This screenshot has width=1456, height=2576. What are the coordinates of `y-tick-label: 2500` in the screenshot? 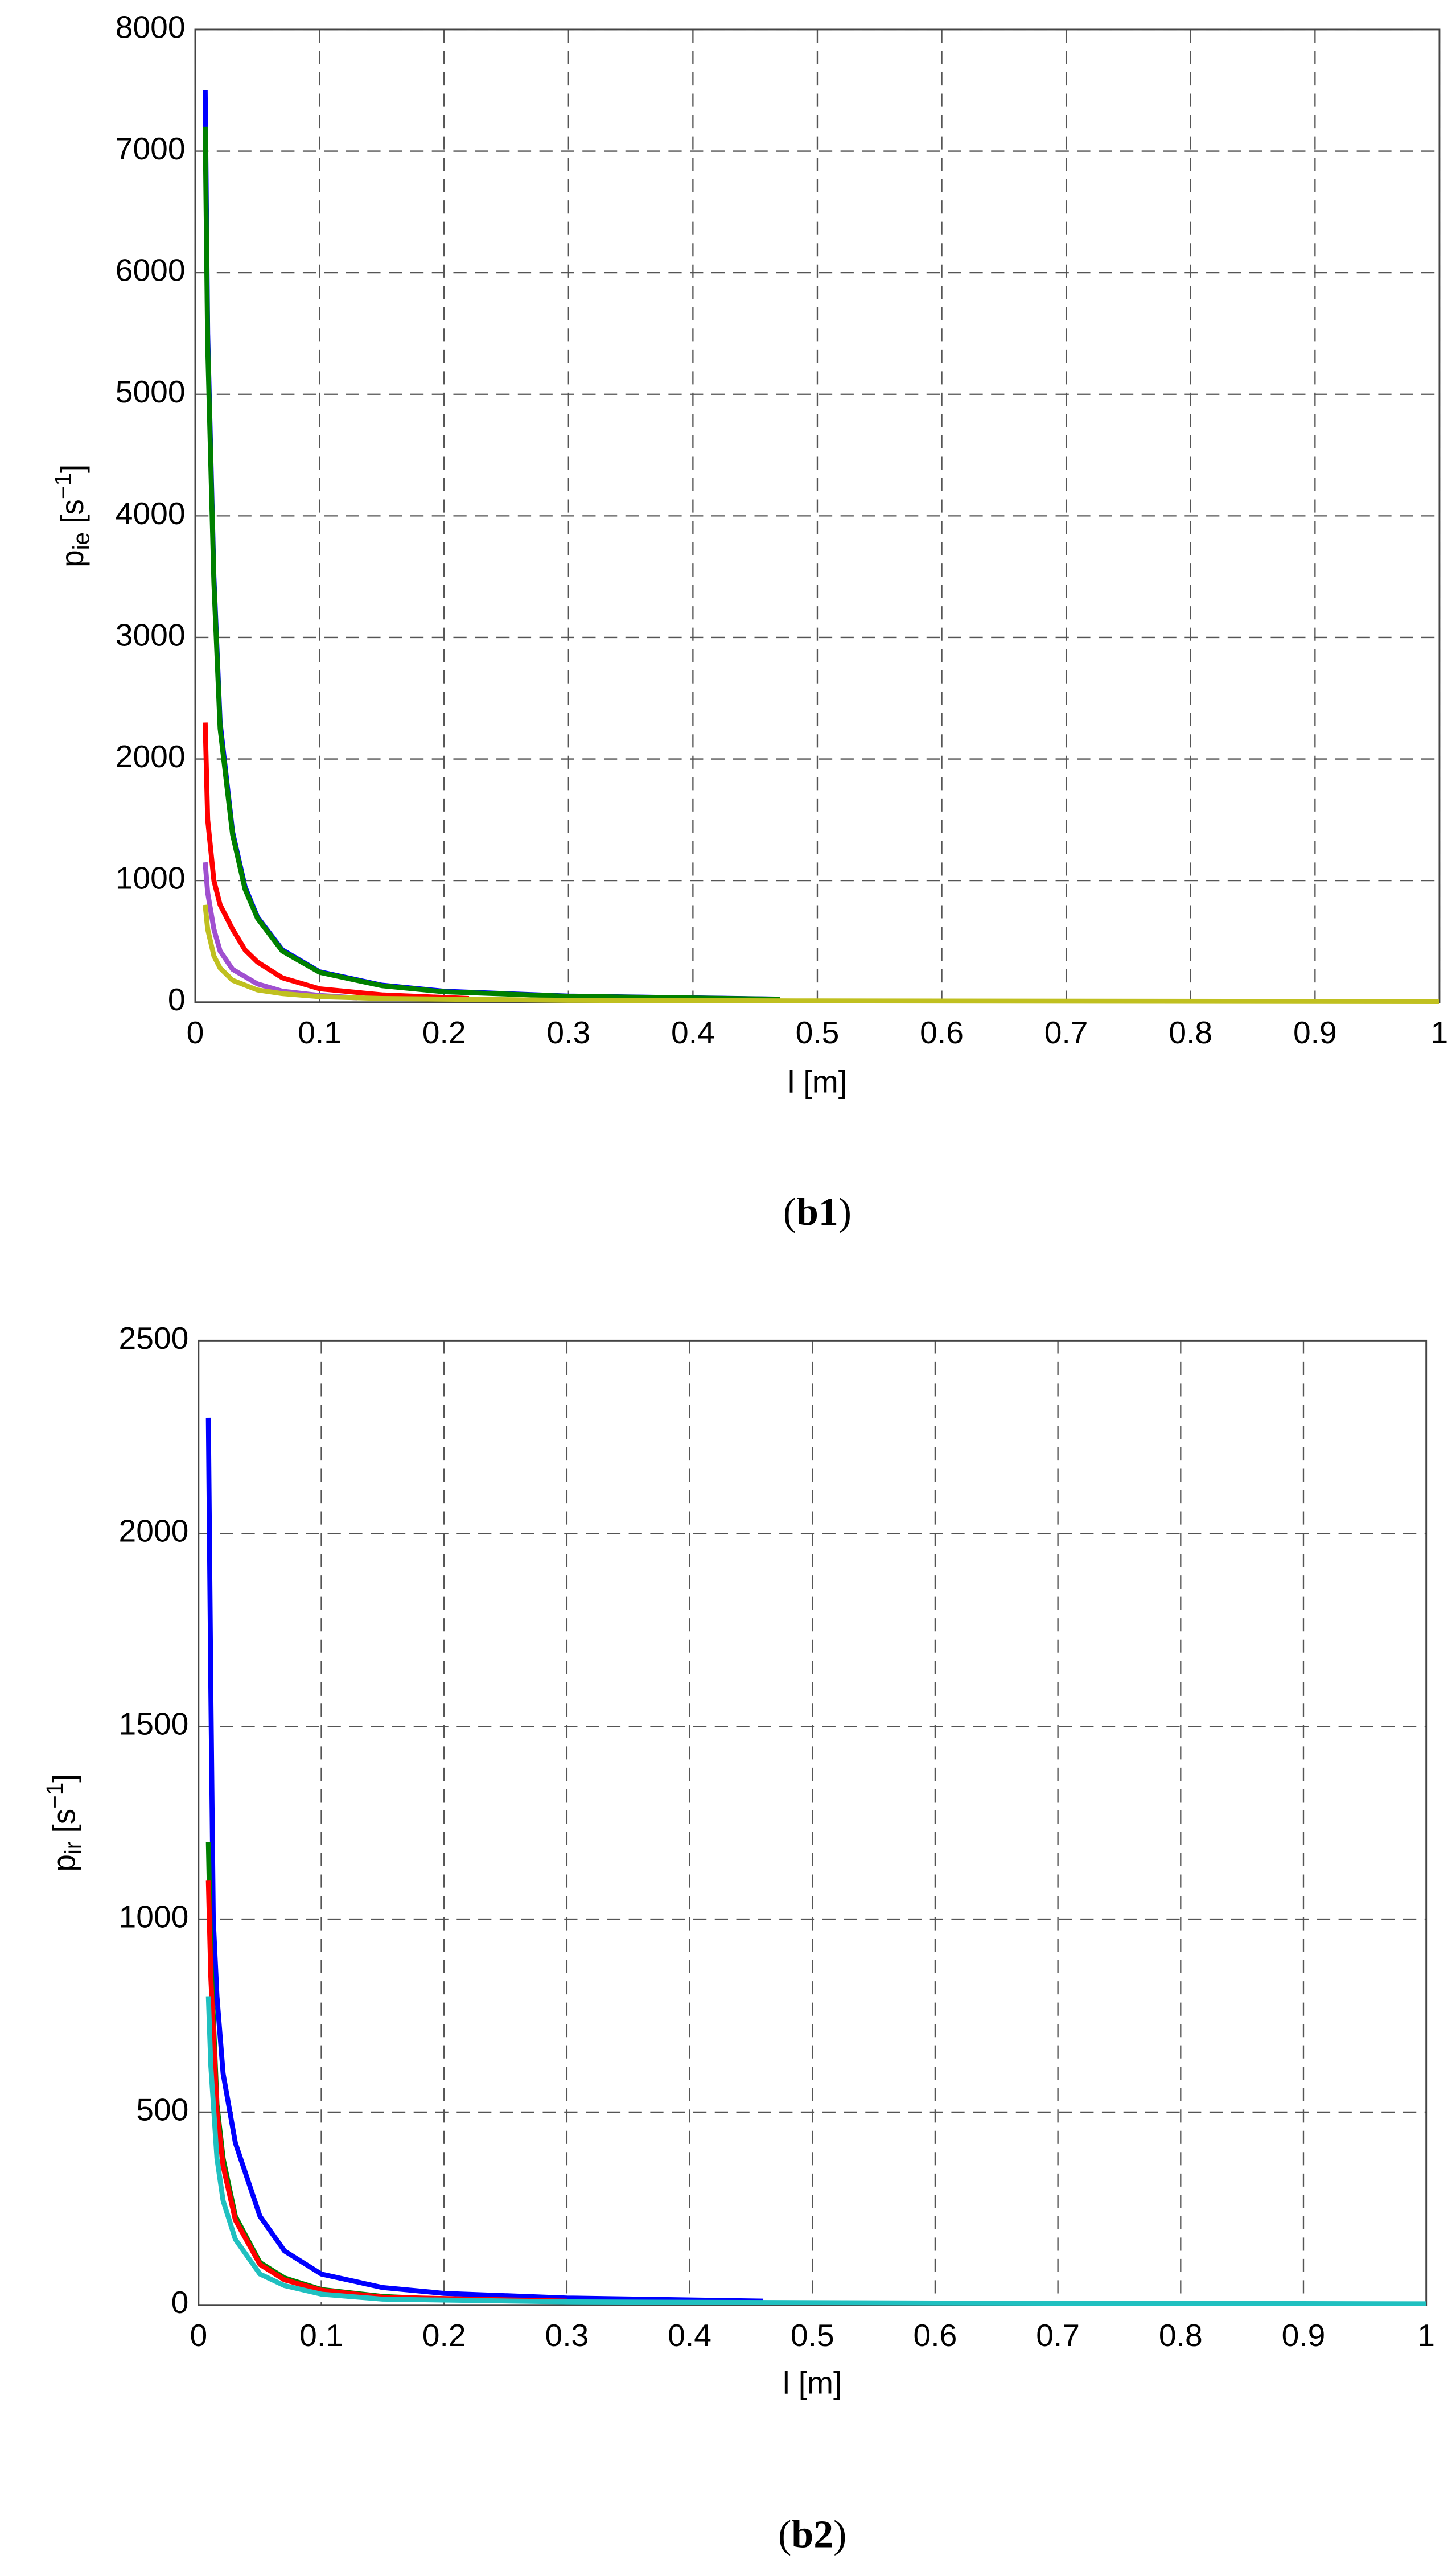 It's located at (154, 1338).